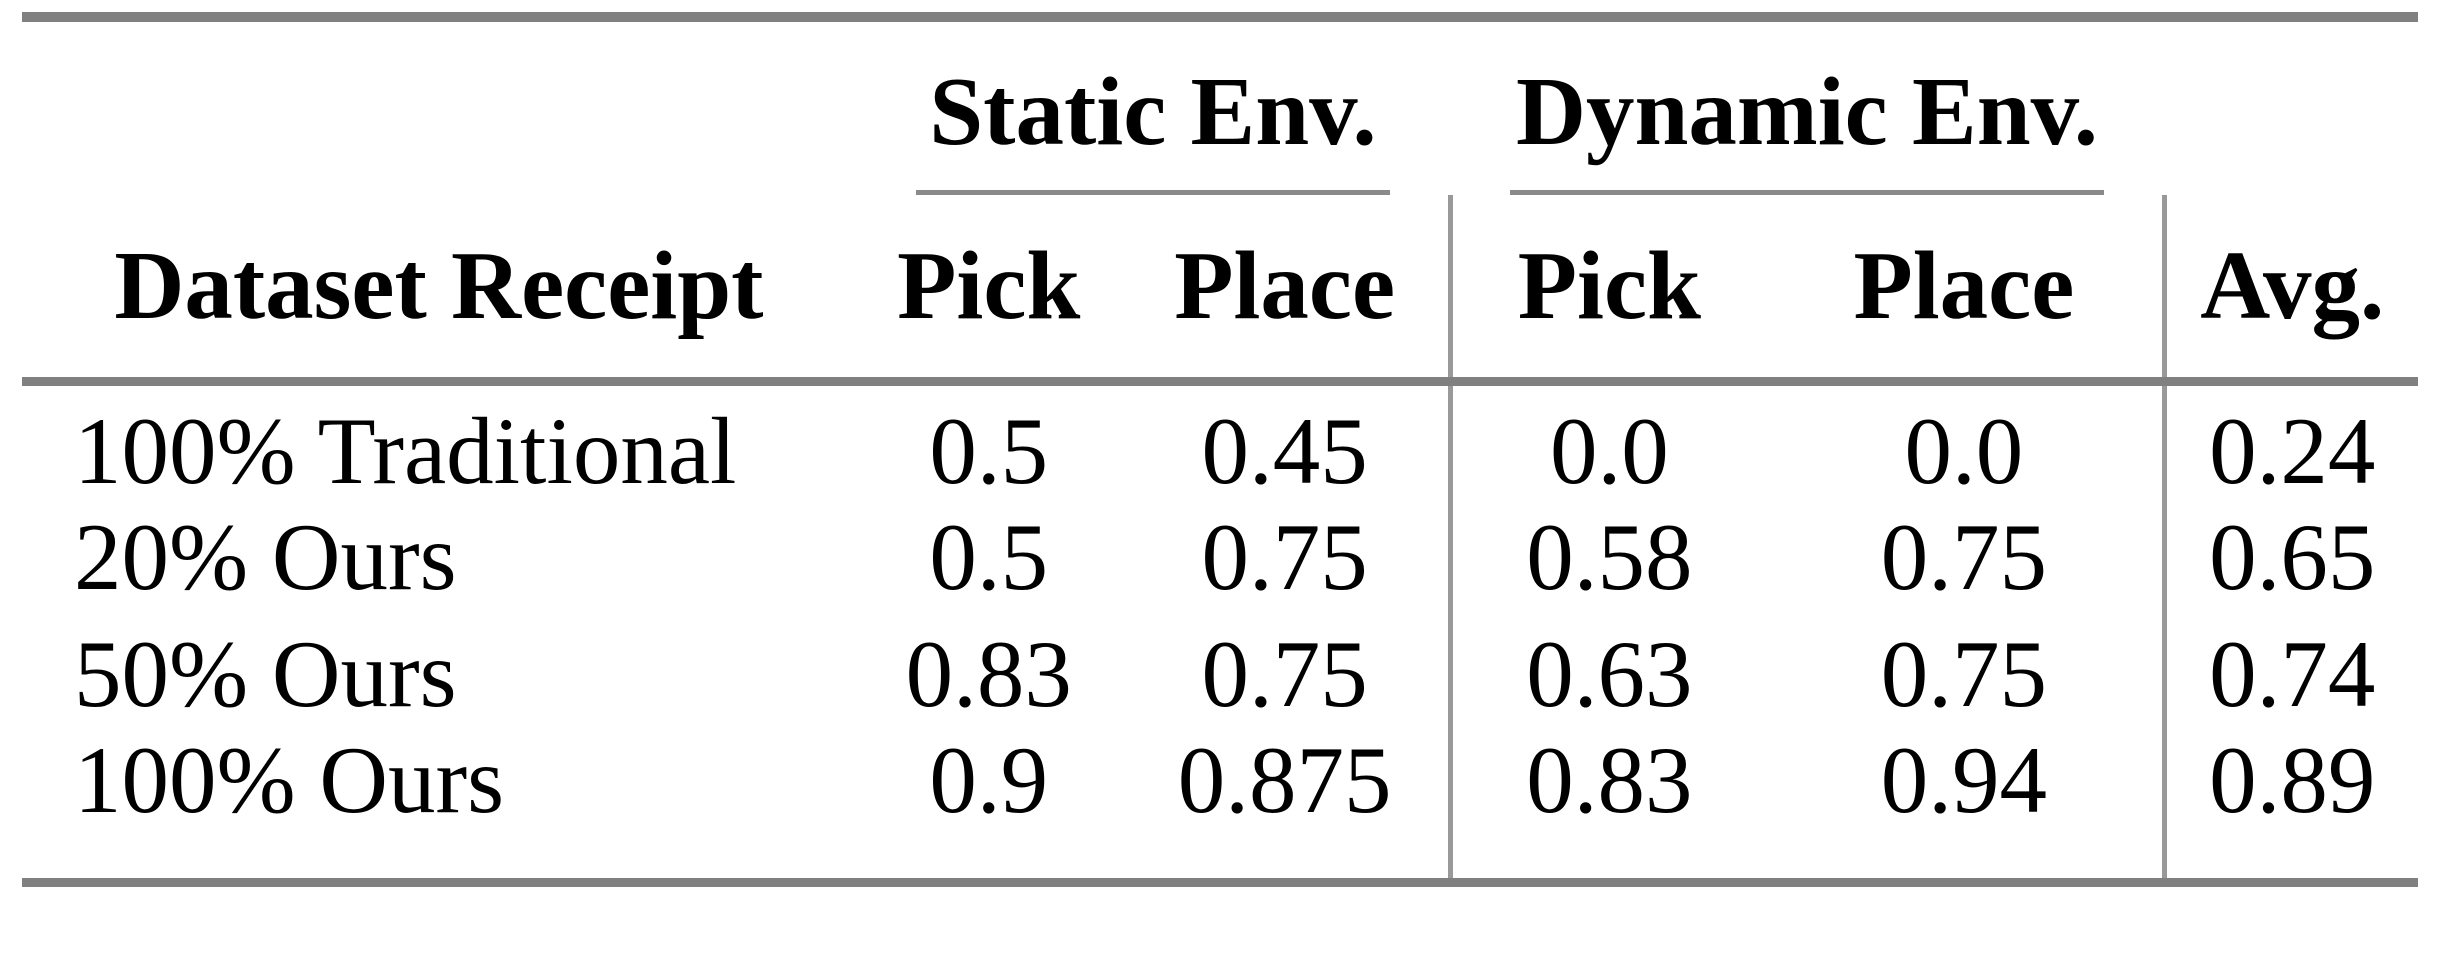  Describe the element at coordinates (405, 450) in the screenshot. I see `row-label: 100% Traditional` at that location.